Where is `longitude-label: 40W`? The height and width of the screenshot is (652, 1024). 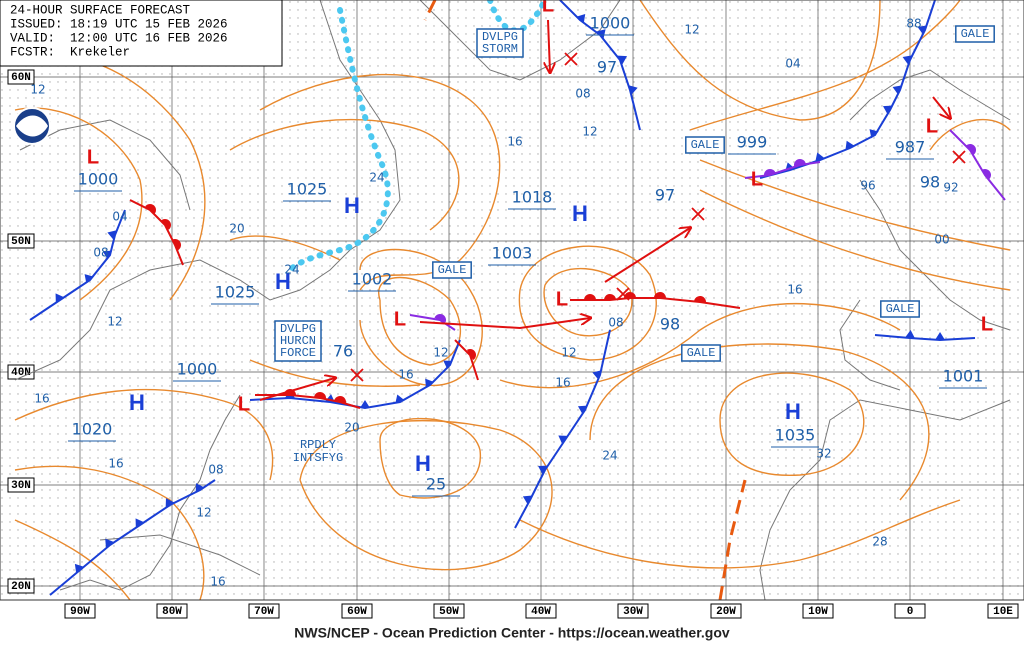
longitude-label: 40W is located at coordinates (541, 612).